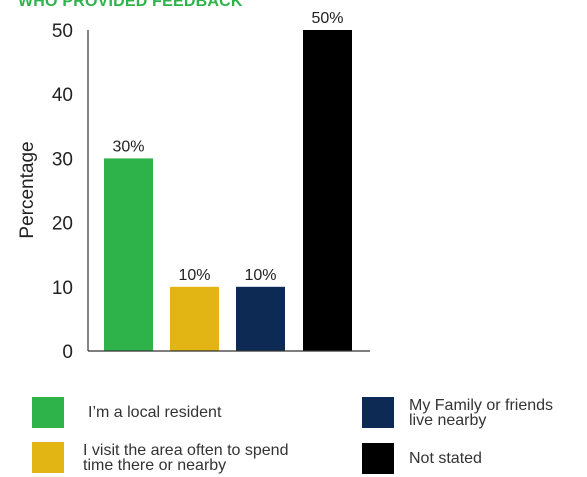 The image size is (587, 477). Describe the element at coordinates (62, 159) in the screenshot. I see `y-tick-label: 30` at that location.